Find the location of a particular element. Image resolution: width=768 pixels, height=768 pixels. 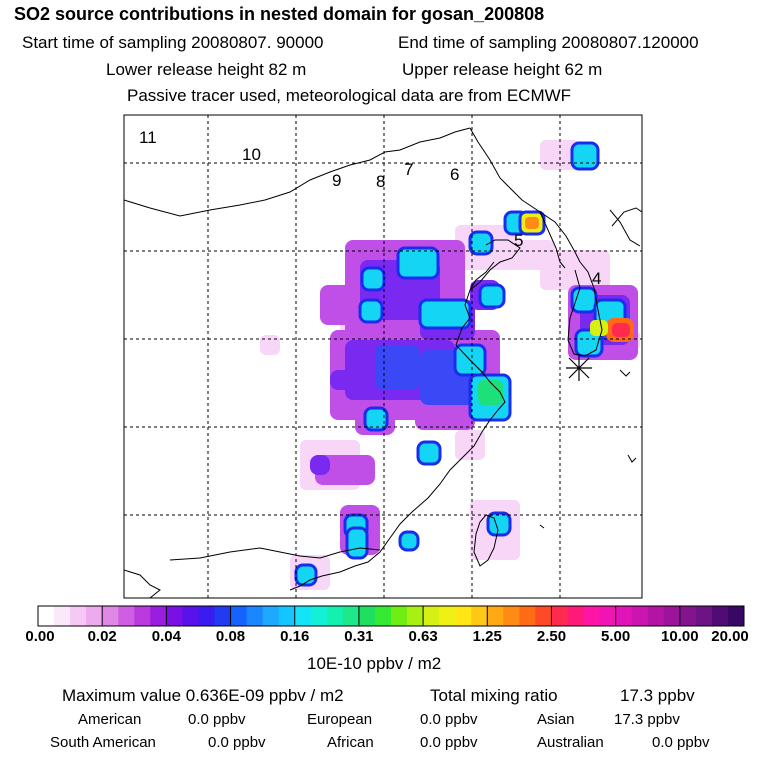

source-label: Asian is located at coordinates (556, 719).